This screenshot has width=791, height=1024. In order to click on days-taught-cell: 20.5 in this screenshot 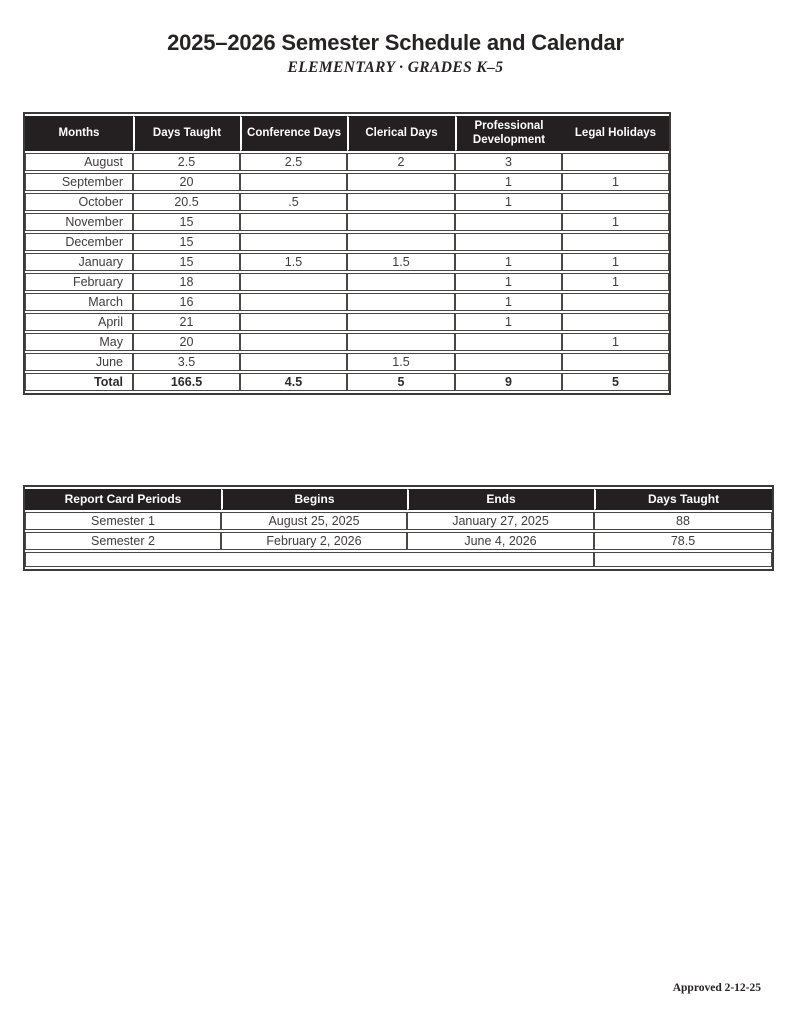, I will do `click(186, 201)`.